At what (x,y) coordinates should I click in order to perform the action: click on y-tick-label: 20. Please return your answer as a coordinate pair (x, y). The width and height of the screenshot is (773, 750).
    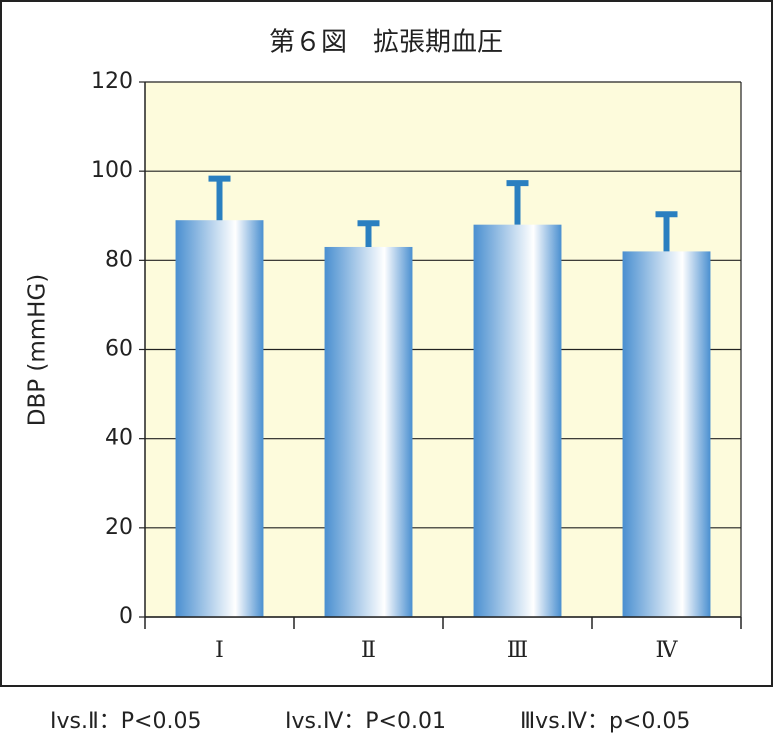
    Looking at the image, I should click on (119, 527).